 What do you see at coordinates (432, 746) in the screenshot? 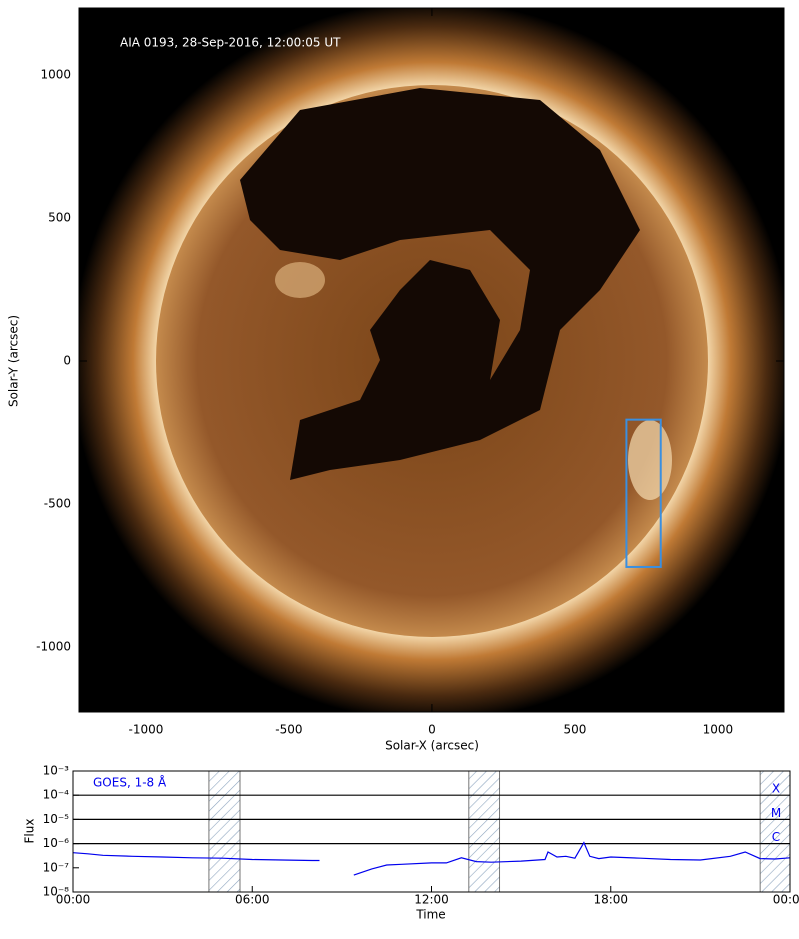
I see `x-axis-label: Solar-X (arcsec)` at bounding box center [432, 746].